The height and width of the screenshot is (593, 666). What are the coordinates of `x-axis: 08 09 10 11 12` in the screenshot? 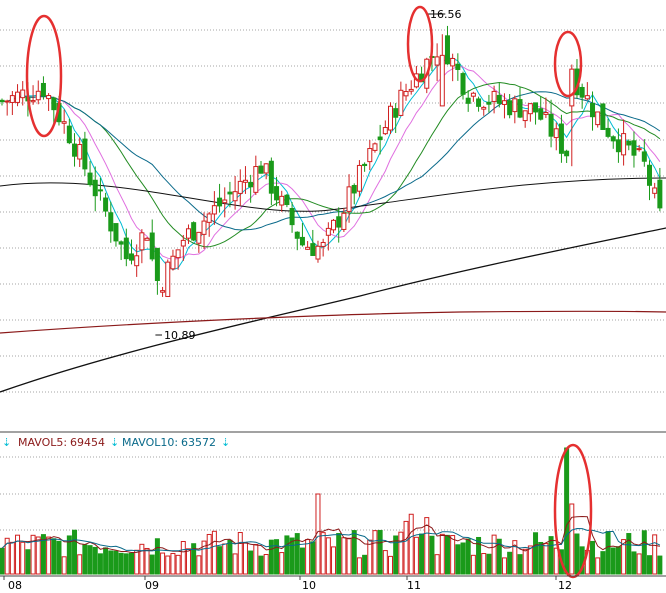 It's located at (333, 583).